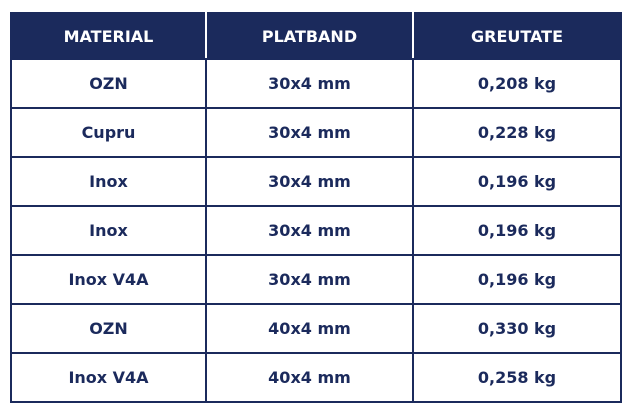 The height and width of the screenshot is (420, 630). Describe the element at coordinates (517, 36) in the screenshot. I see `header-cell: GREUTATE` at that location.